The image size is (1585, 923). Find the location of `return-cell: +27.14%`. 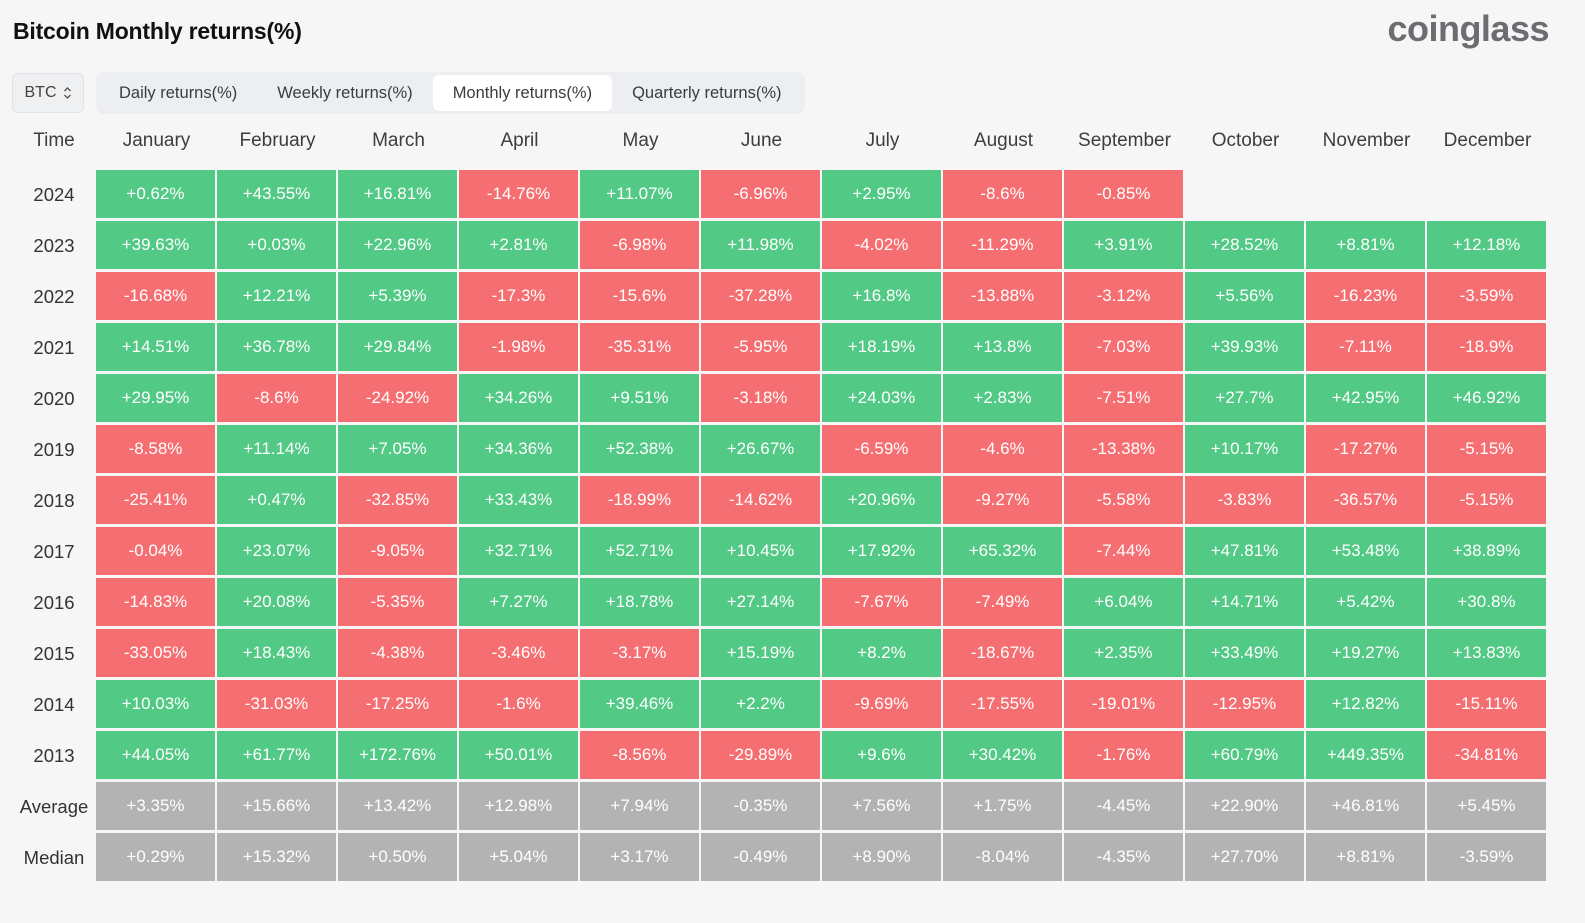

return-cell: +27.14% is located at coordinates (760, 602).